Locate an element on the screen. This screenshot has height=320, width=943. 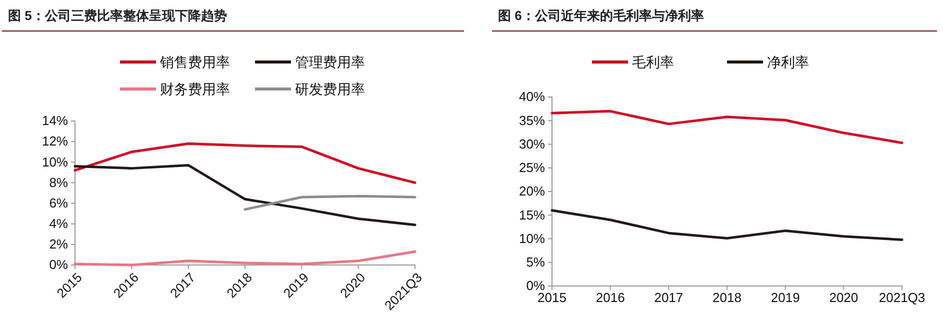
legend-label: 研发费用率 is located at coordinates (330, 89).